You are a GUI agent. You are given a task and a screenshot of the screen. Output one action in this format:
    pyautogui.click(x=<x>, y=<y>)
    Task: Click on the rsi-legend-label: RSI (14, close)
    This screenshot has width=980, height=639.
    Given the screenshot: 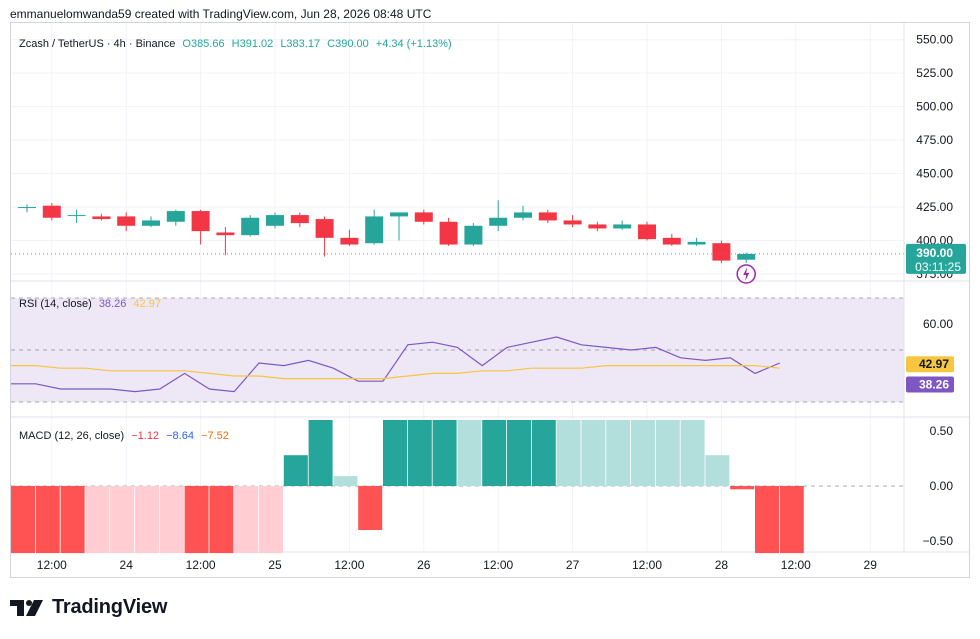 What is the action you would take?
    pyautogui.click(x=55, y=304)
    